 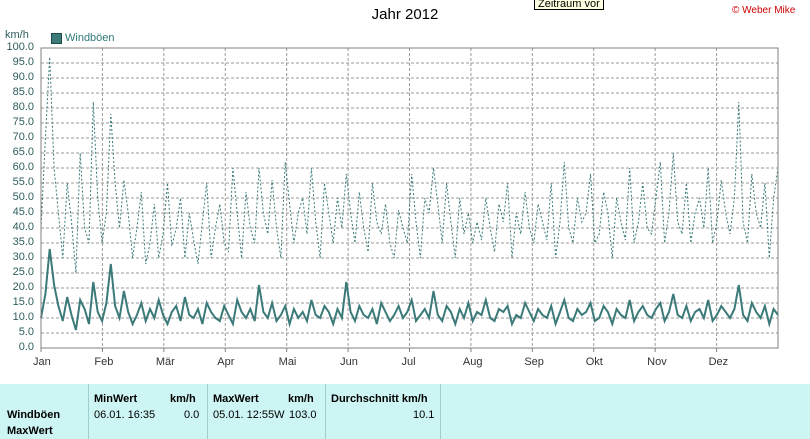 I want to click on y-tick-label: 65.0, so click(x=23, y=152).